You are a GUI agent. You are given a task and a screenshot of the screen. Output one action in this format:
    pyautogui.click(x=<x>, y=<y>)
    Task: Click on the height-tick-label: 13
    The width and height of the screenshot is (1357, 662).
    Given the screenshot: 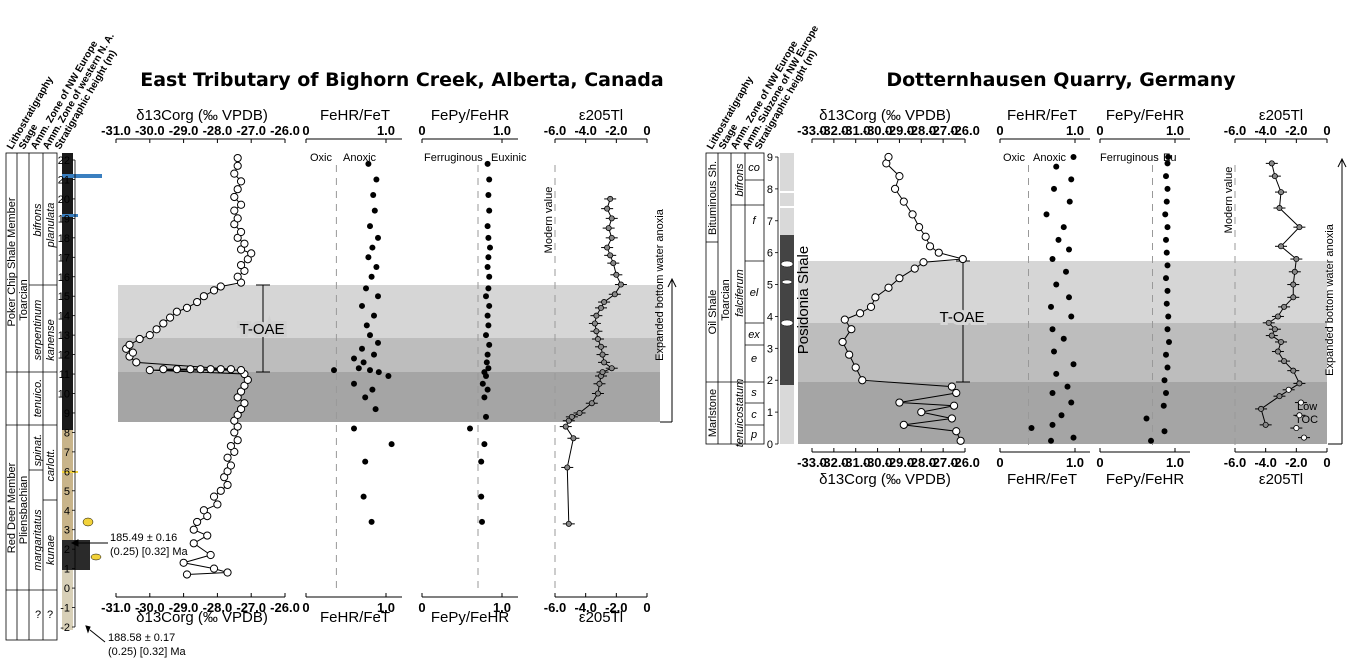 What is the action you would take?
    pyautogui.click(x=64, y=336)
    